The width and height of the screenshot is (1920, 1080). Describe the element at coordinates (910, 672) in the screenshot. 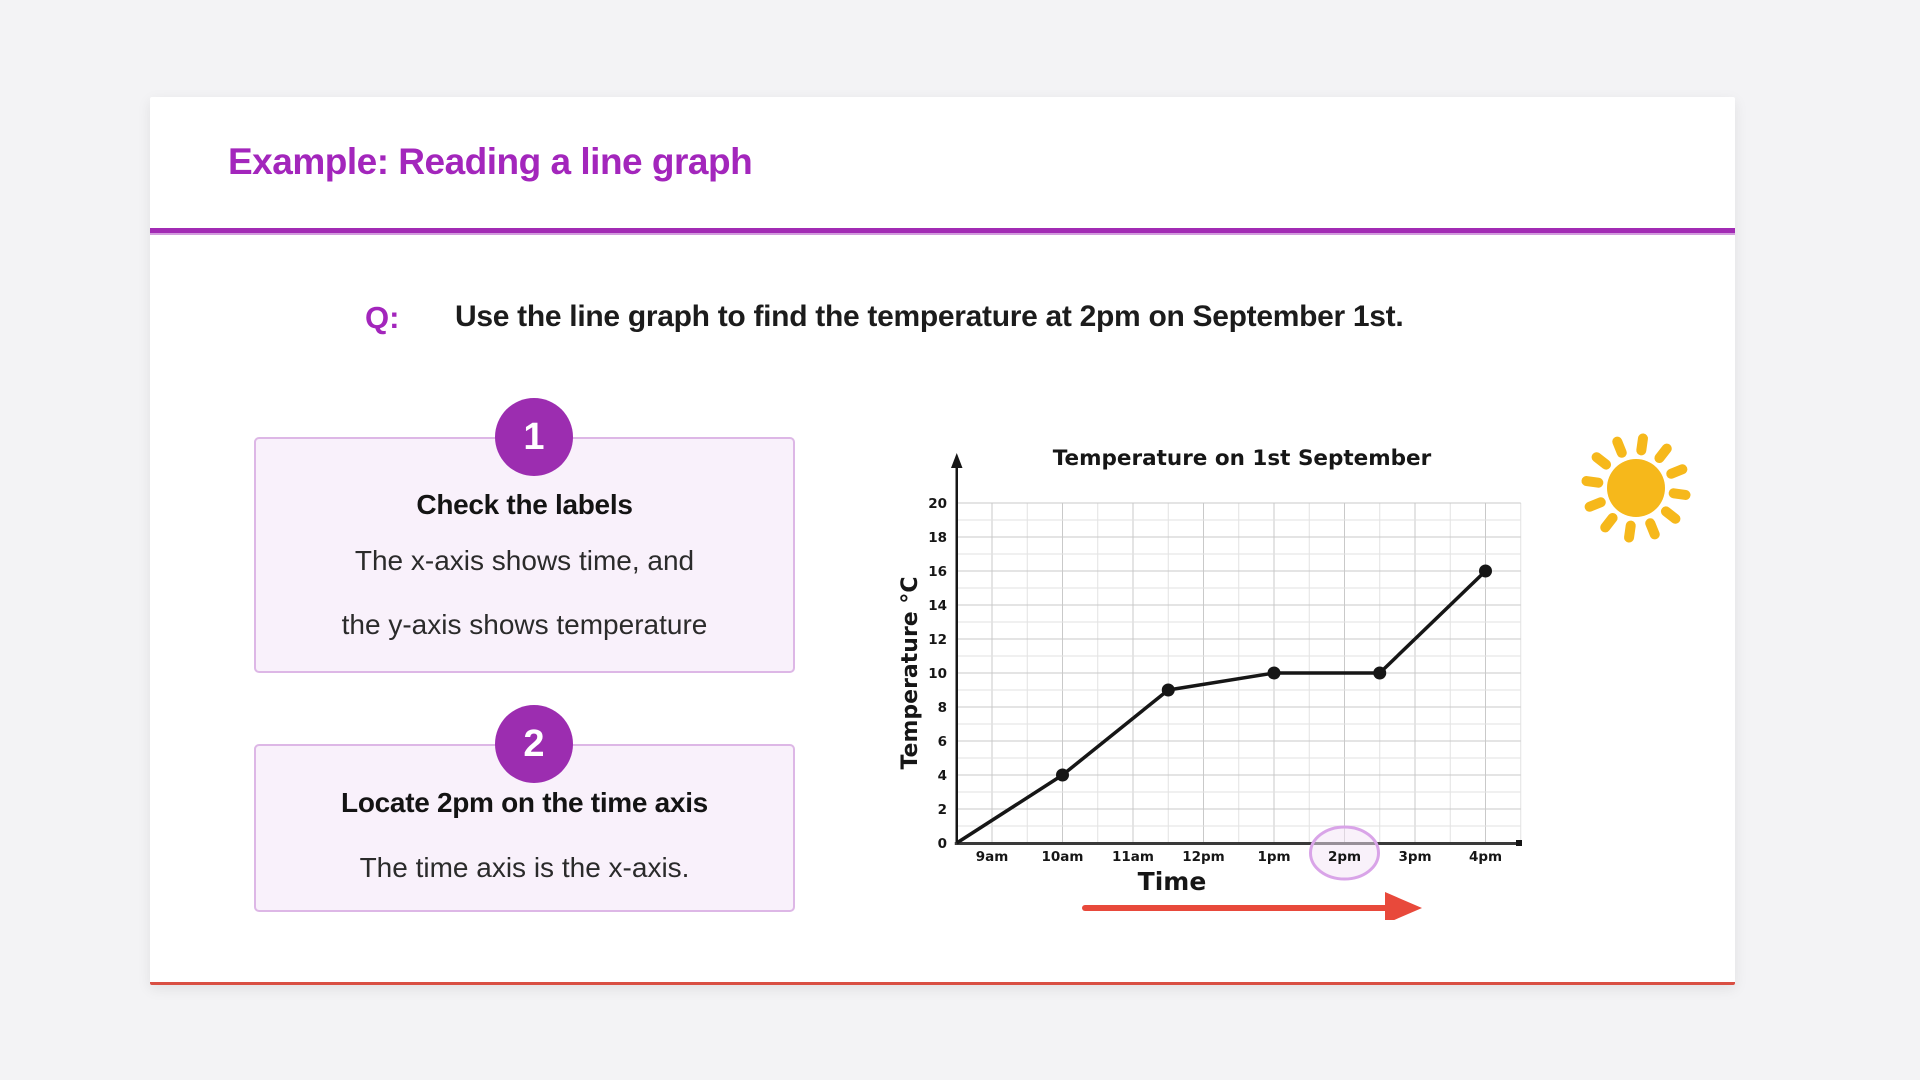

I see `svg-text: Temperature °C` at that location.